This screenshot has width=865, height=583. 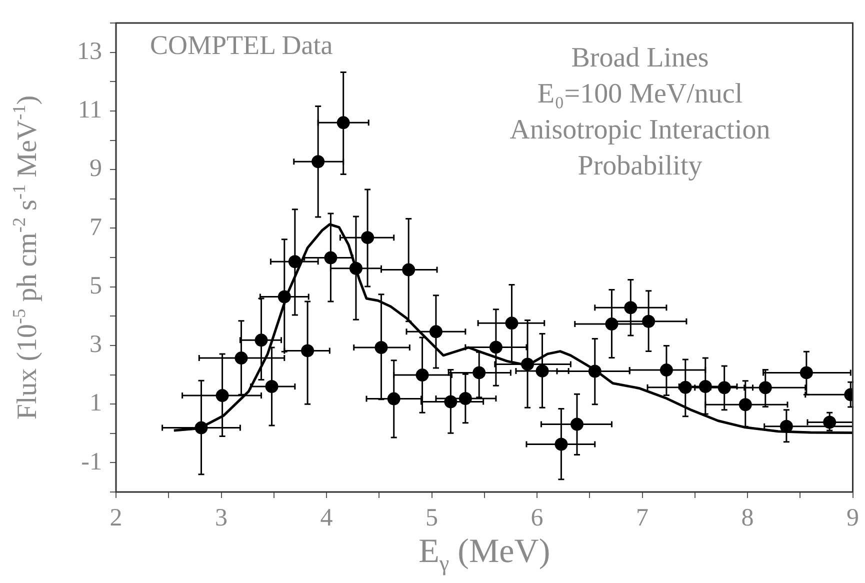 What do you see at coordinates (327, 518) in the screenshot?
I see `x-tick-label: 4` at bounding box center [327, 518].